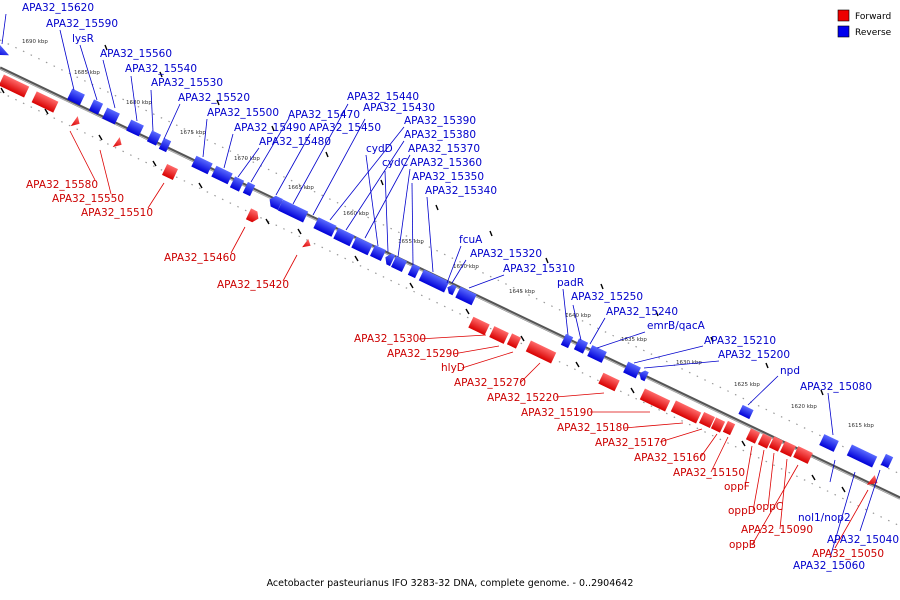 The image size is (900, 600). What do you see at coordinates (88, 199) in the screenshot?
I see `gene-label: APA32_15550` at bounding box center [88, 199].